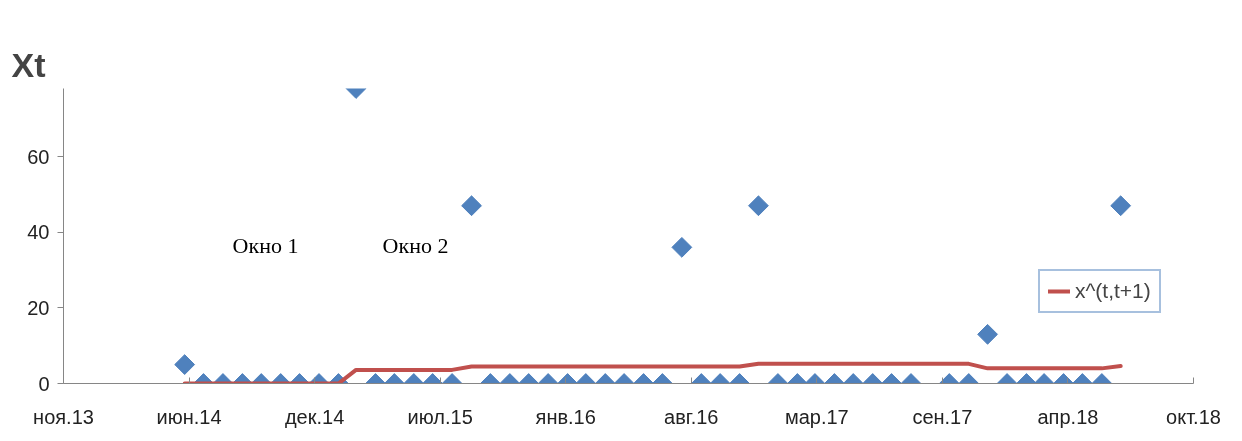  Describe the element at coordinates (816, 416) in the screenshot. I see `x-tick-label: мар.17` at that location.